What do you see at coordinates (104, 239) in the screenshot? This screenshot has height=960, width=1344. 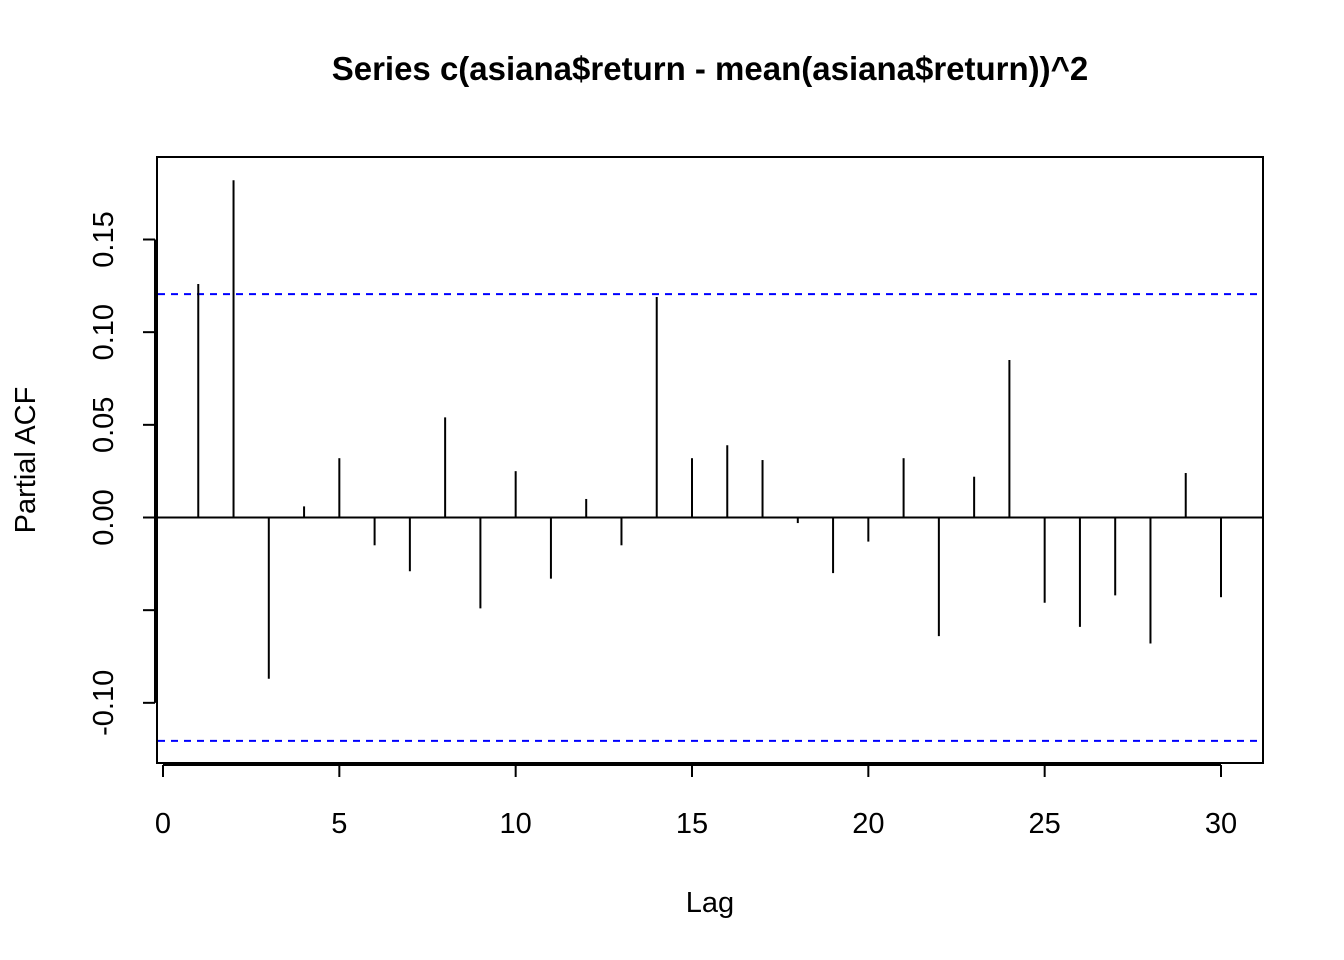 I see `y-tick-label: 0.15` at bounding box center [104, 239].